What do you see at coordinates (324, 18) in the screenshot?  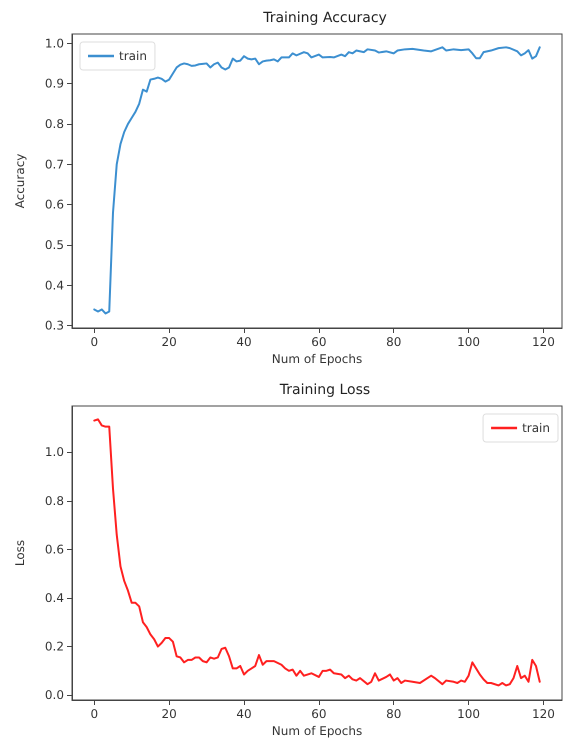 I see `chart-title: Training Accuracy` at bounding box center [324, 18].